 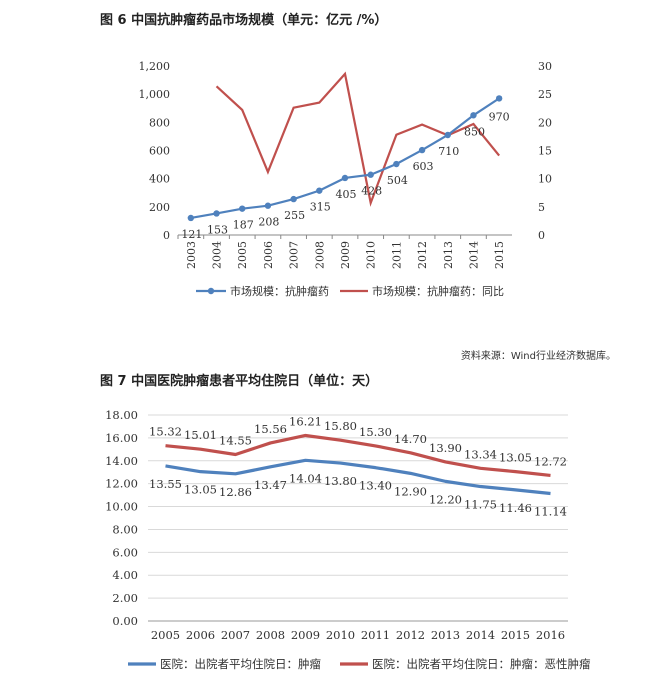 I want to click on y-tick-label: 6.00, so click(x=125, y=552).